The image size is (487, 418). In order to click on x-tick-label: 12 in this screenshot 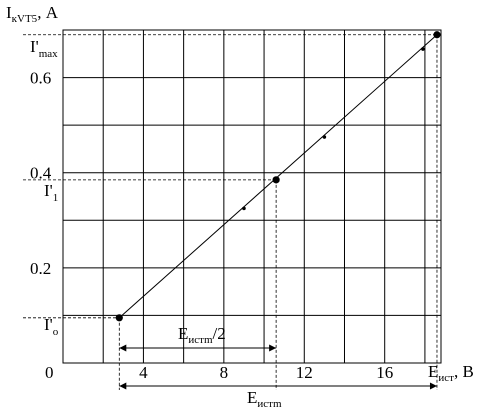, I will do `click(304, 372)`.